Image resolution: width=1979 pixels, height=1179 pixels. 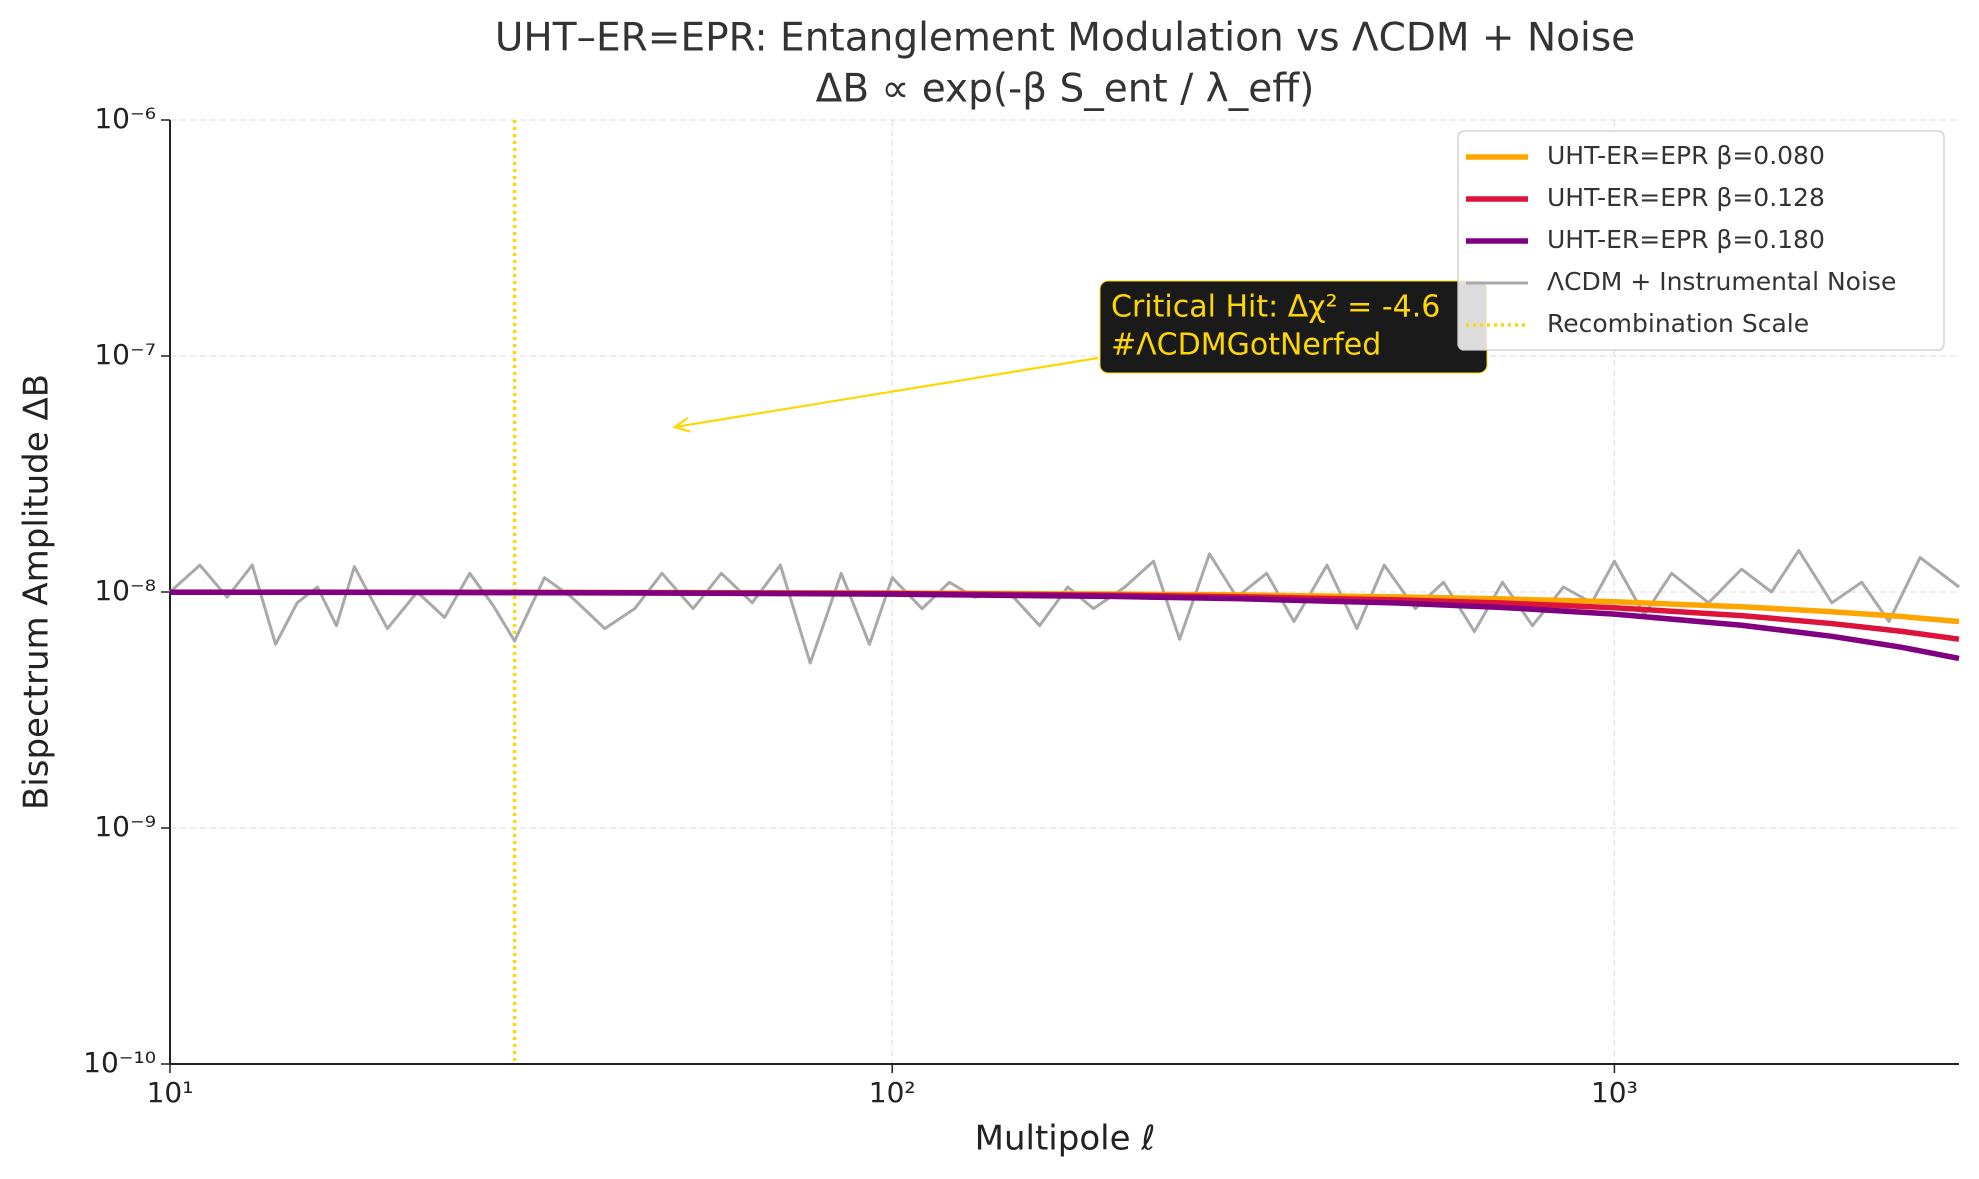 What do you see at coordinates (37, 592) in the screenshot?
I see `y-axis-label: Bispectrum Amplitude ΔB` at bounding box center [37, 592].